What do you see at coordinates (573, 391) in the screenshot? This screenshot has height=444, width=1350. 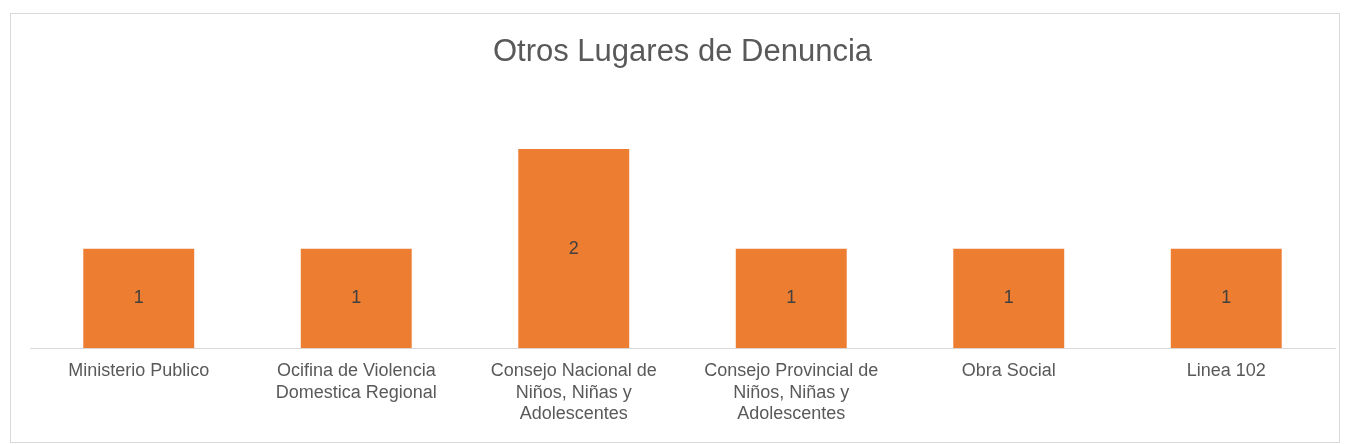 I see `x-tick-label: Consejo Nacional de Niños, Niñas y Adolescentes` at bounding box center [573, 391].